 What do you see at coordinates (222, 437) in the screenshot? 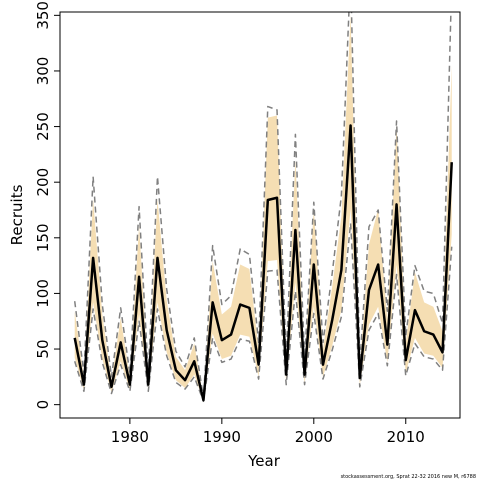
I see `x-tick-label: 1990` at bounding box center [222, 437].